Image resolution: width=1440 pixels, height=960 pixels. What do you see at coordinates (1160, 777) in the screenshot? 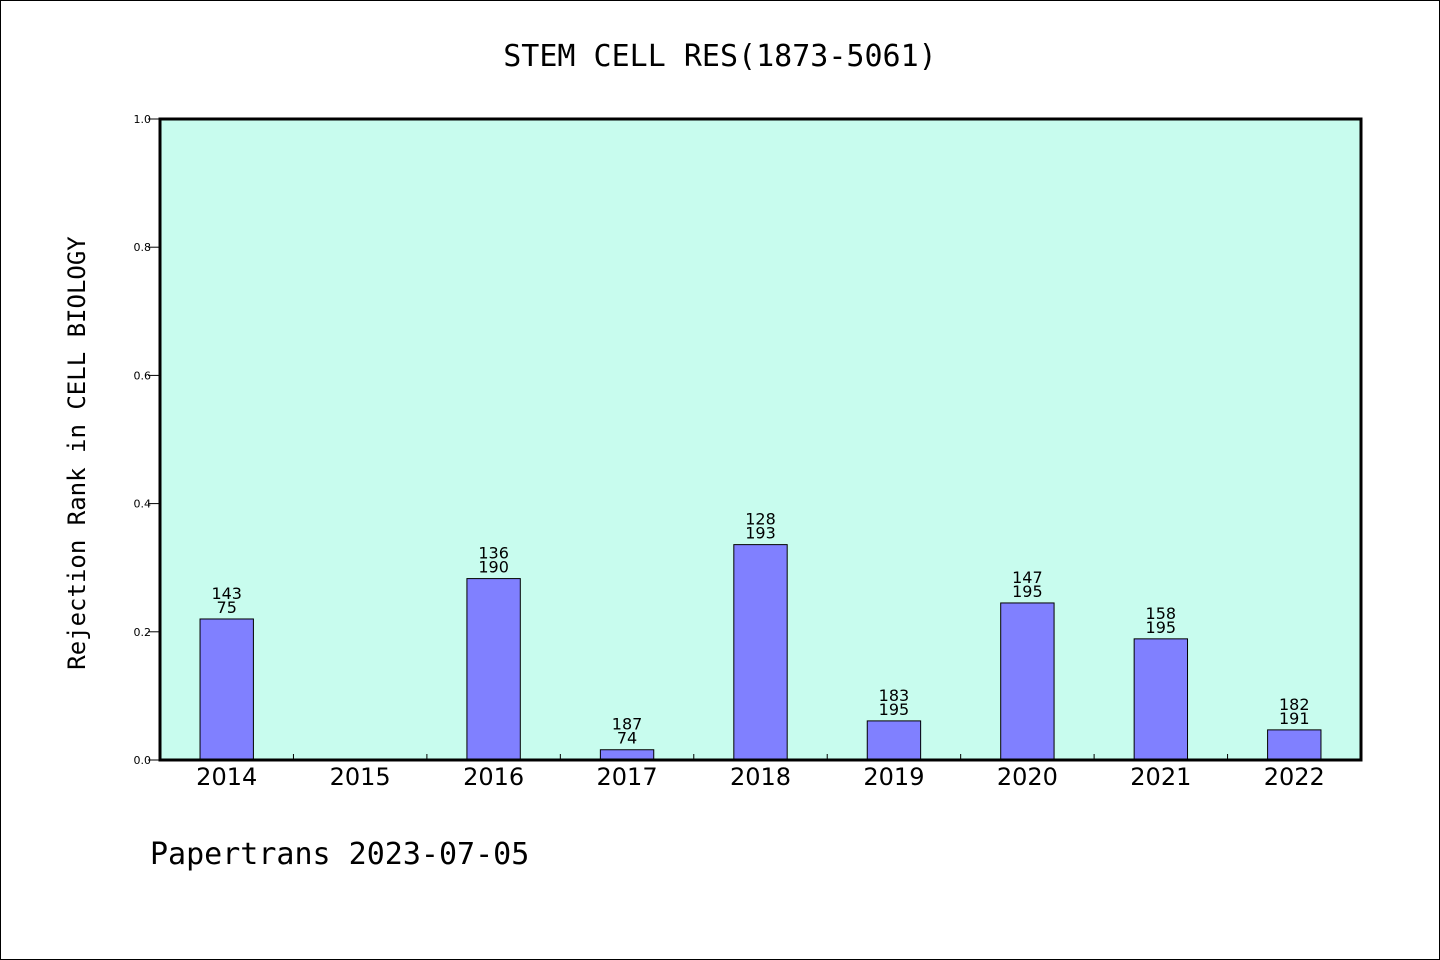
I see `x-tick-label: 2021` at bounding box center [1160, 777].